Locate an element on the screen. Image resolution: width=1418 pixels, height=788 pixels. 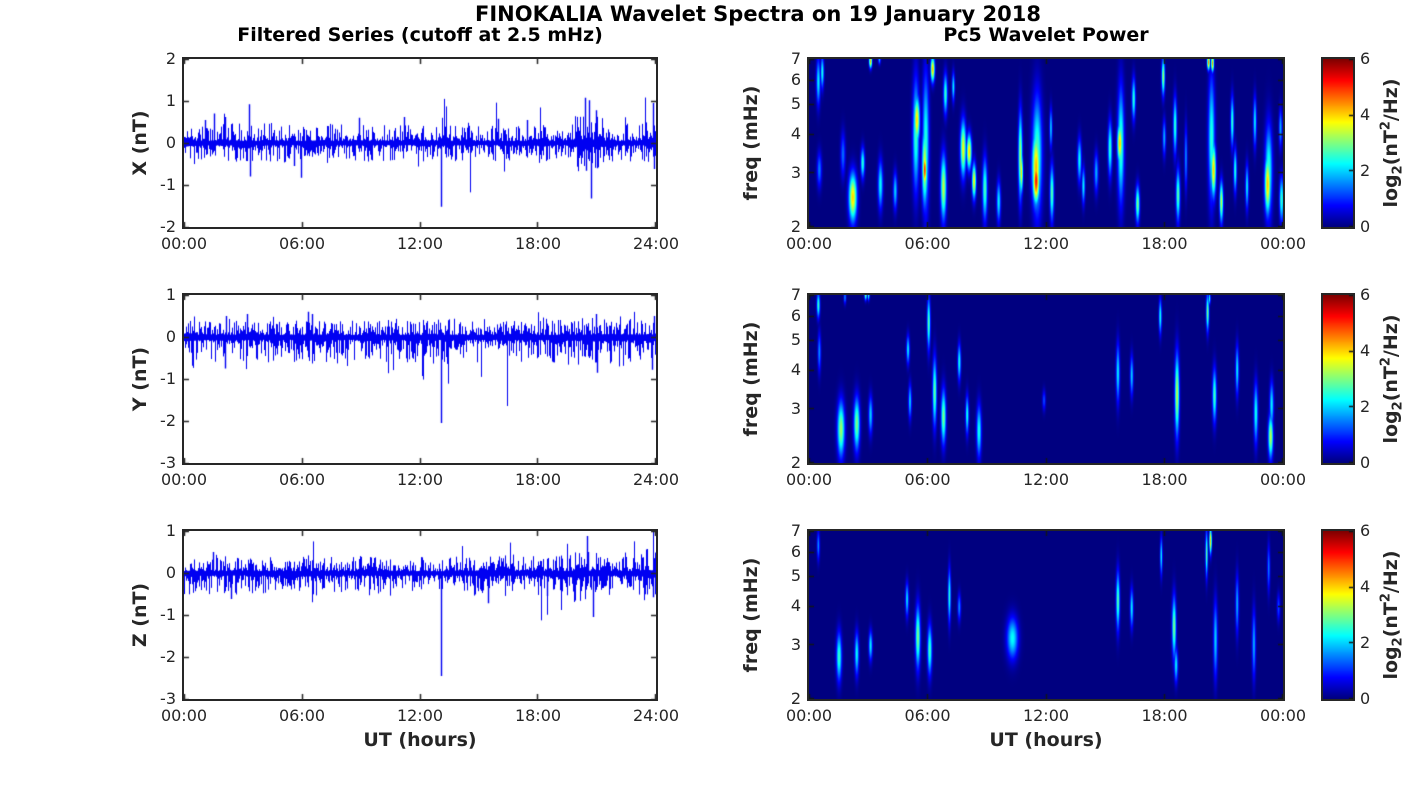
z-colorbar-label: log2(nT2/Hz) is located at coordinates (1392, 615).